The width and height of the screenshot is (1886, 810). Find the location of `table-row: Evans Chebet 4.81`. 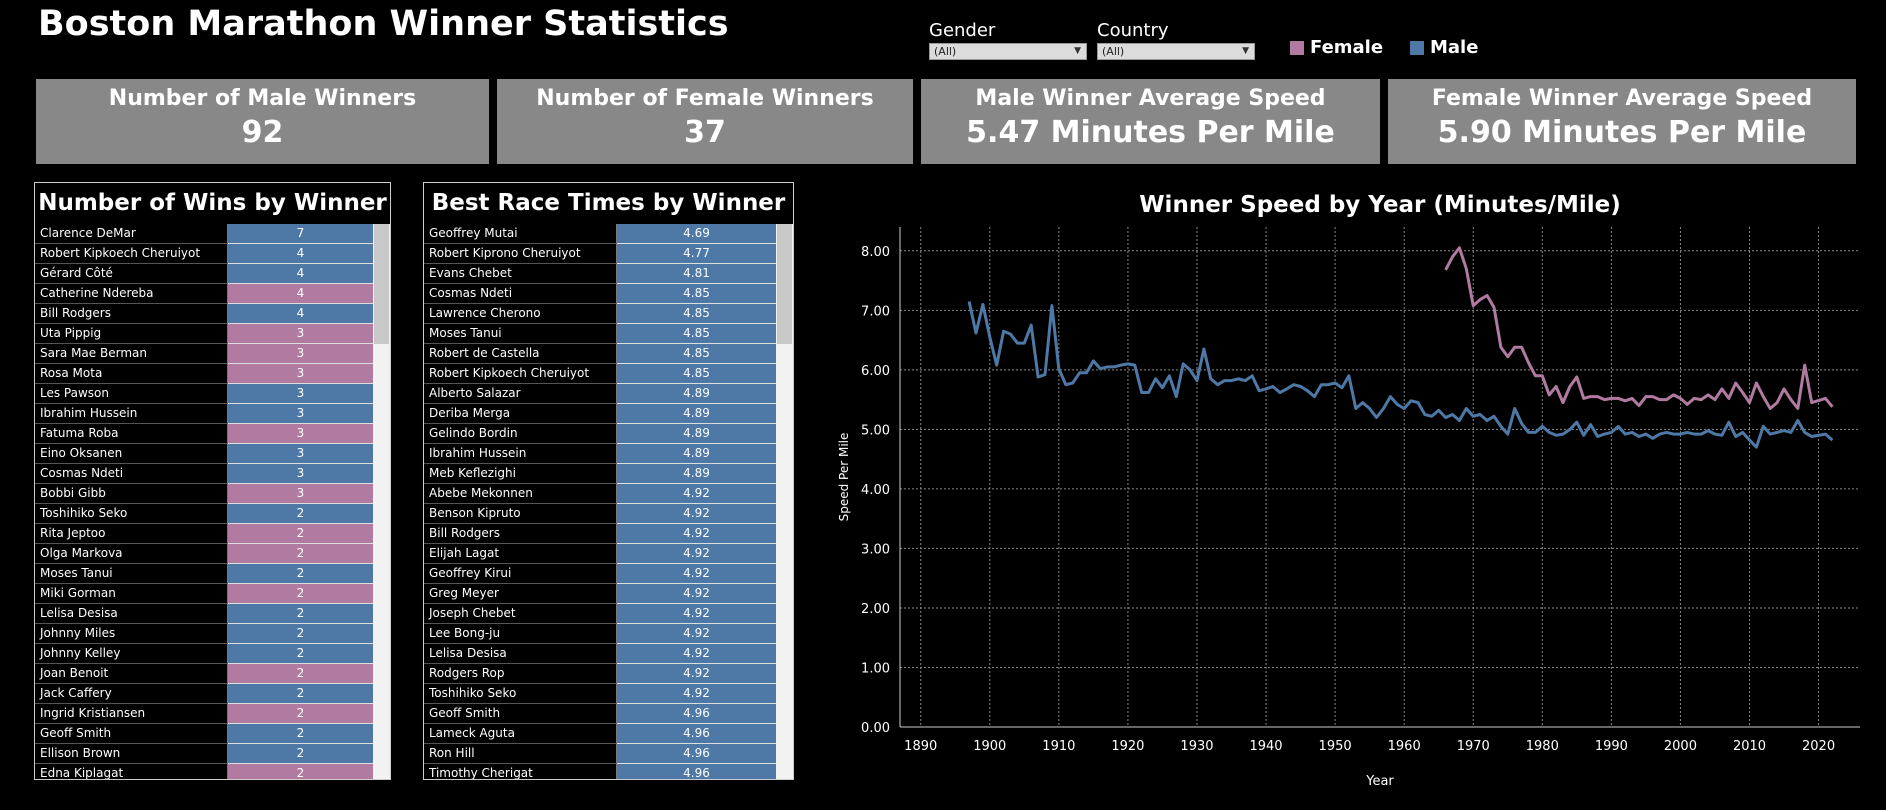

table-row: Evans Chebet 4.81 is located at coordinates (608, 274).